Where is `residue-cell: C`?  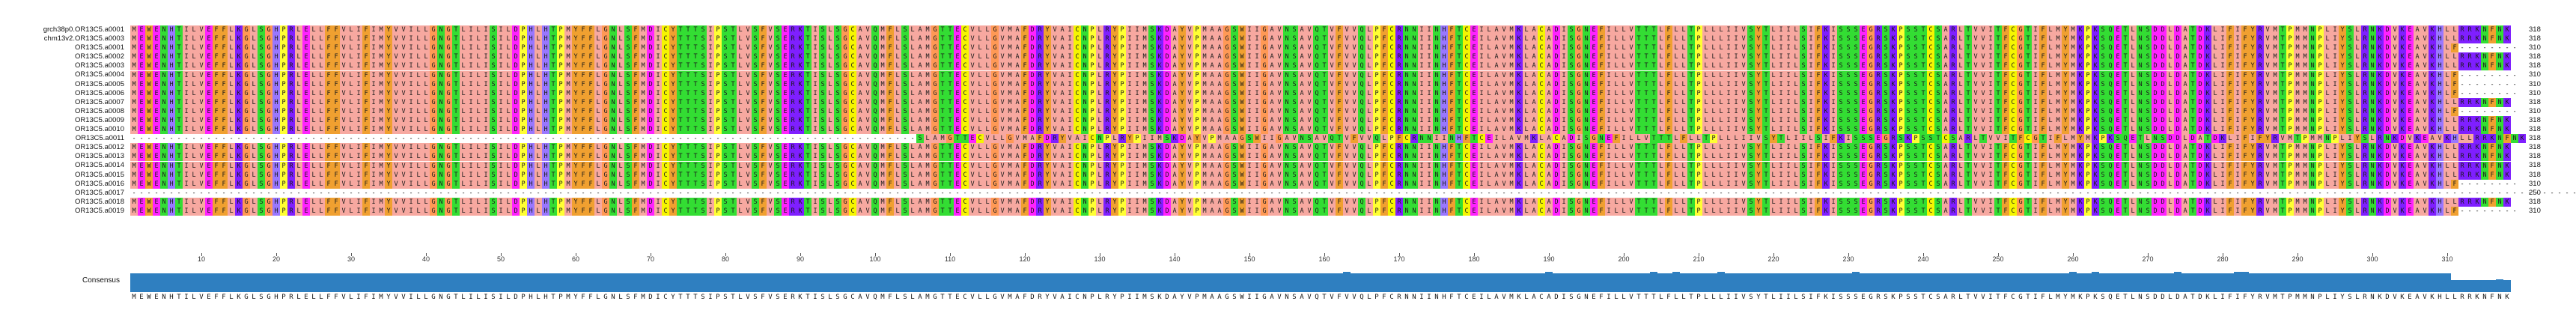
residue-cell: C is located at coordinates (852, 121).